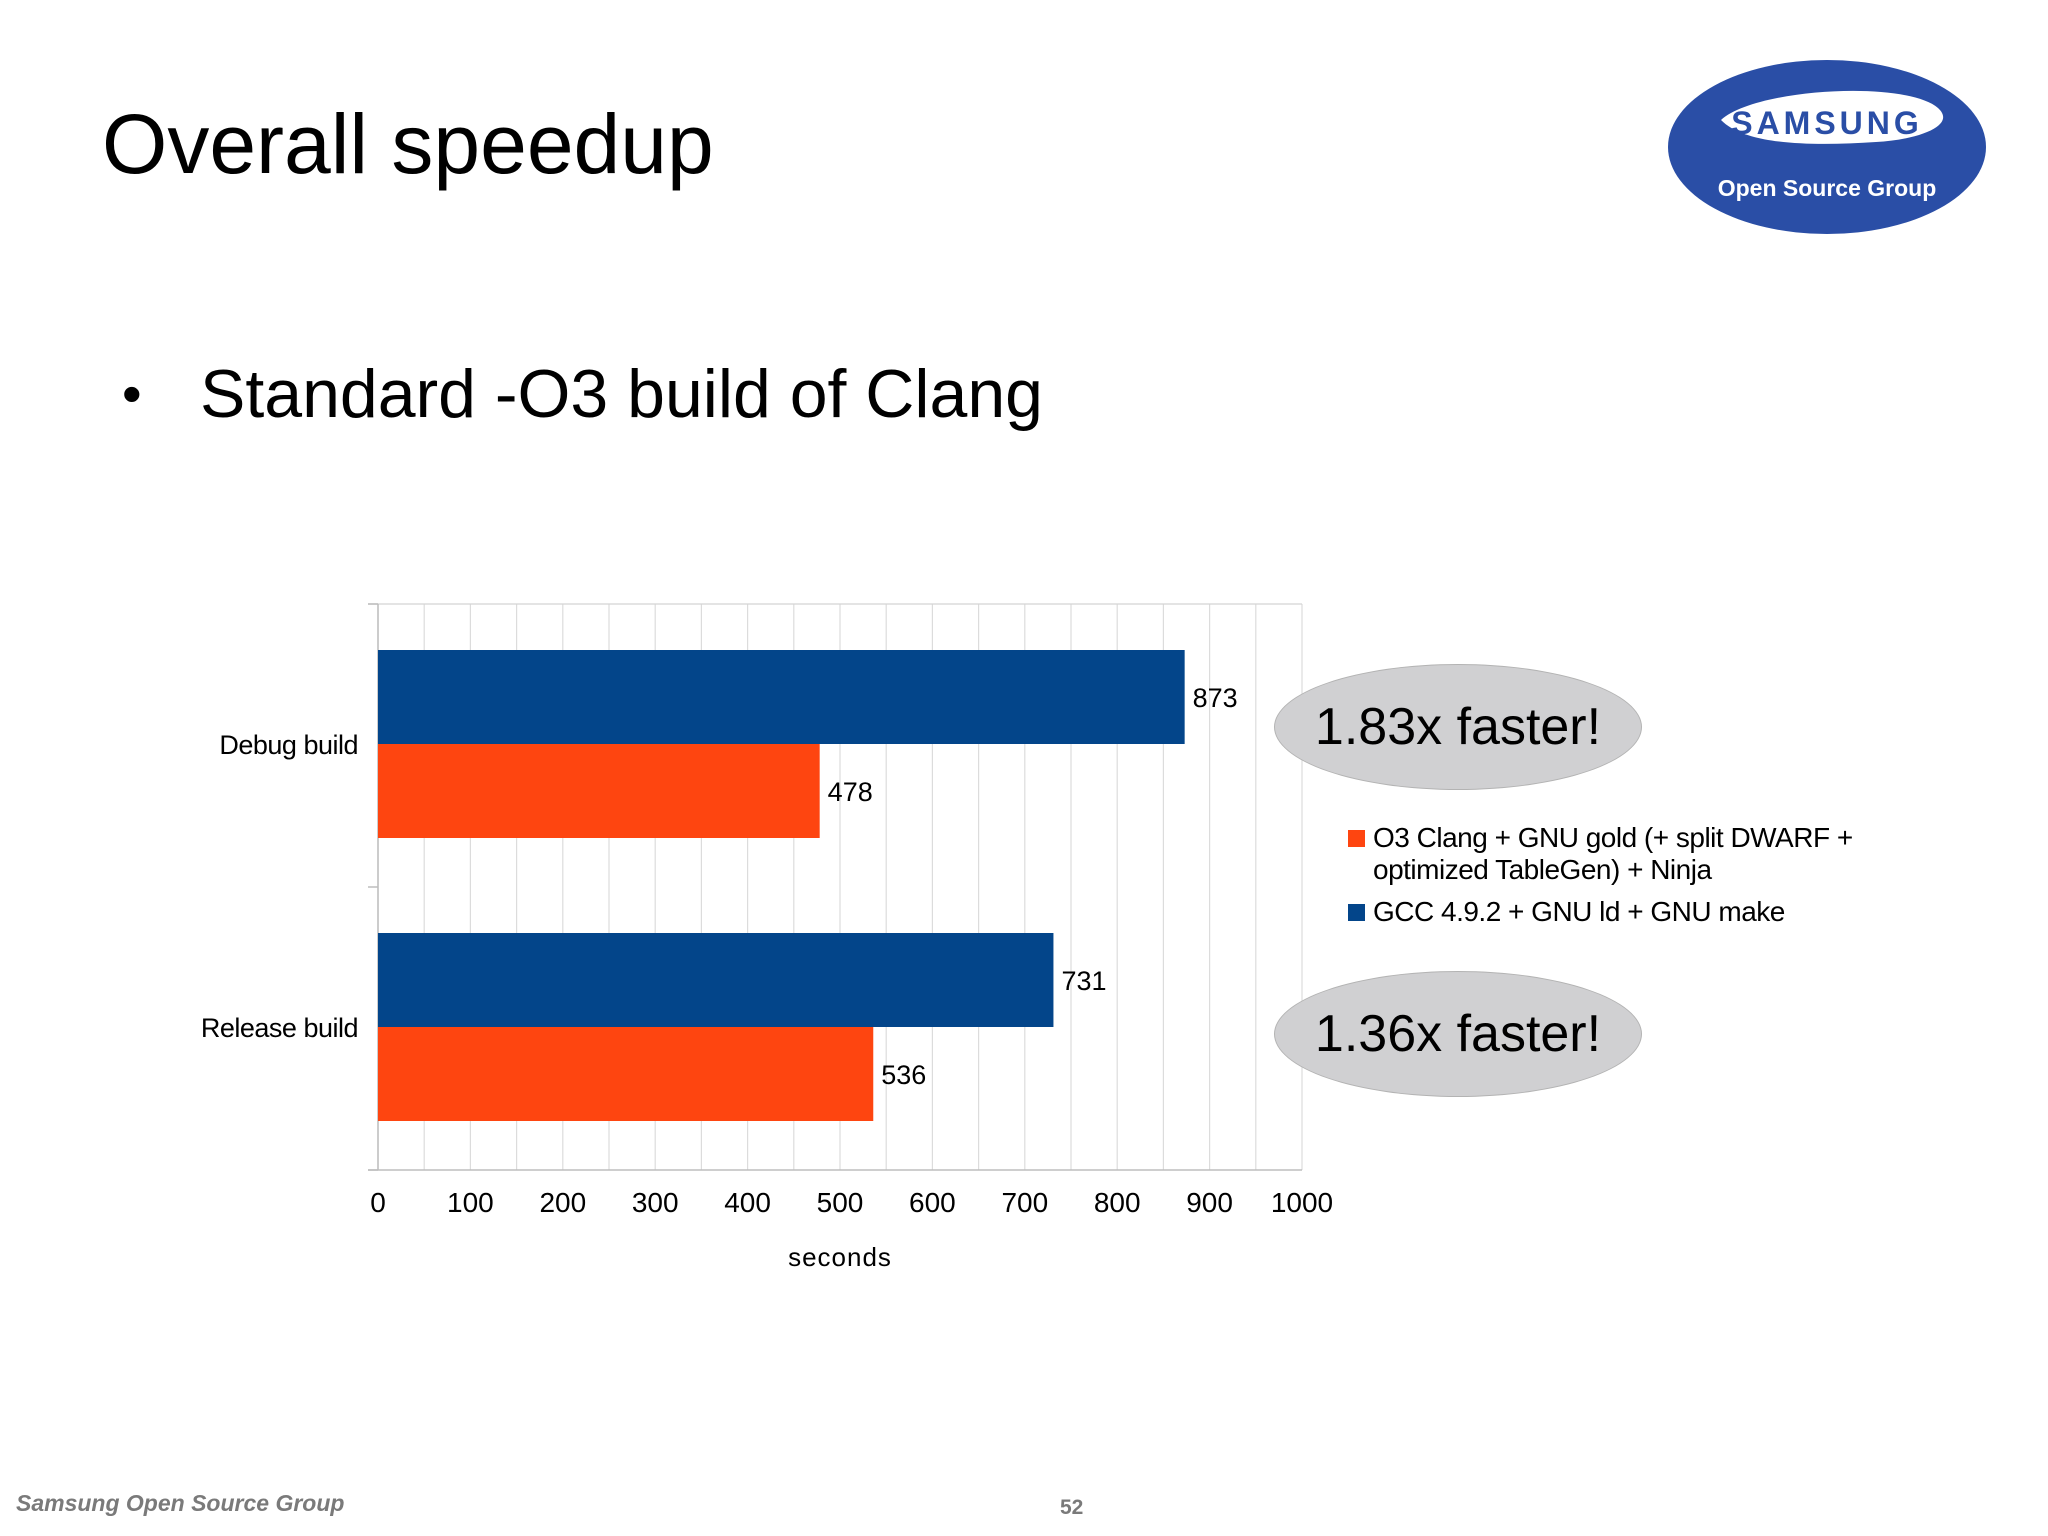  I want to click on legend-item-gcc: GCC 4.9.2 + GNU ld + GNU make, so click(1626, 912).